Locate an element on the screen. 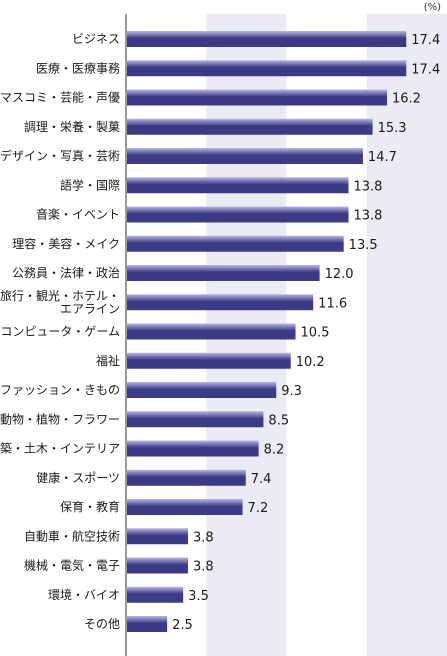 The image size is (447, 656). value-label: 8.5 is located at coordinates (278, 420).